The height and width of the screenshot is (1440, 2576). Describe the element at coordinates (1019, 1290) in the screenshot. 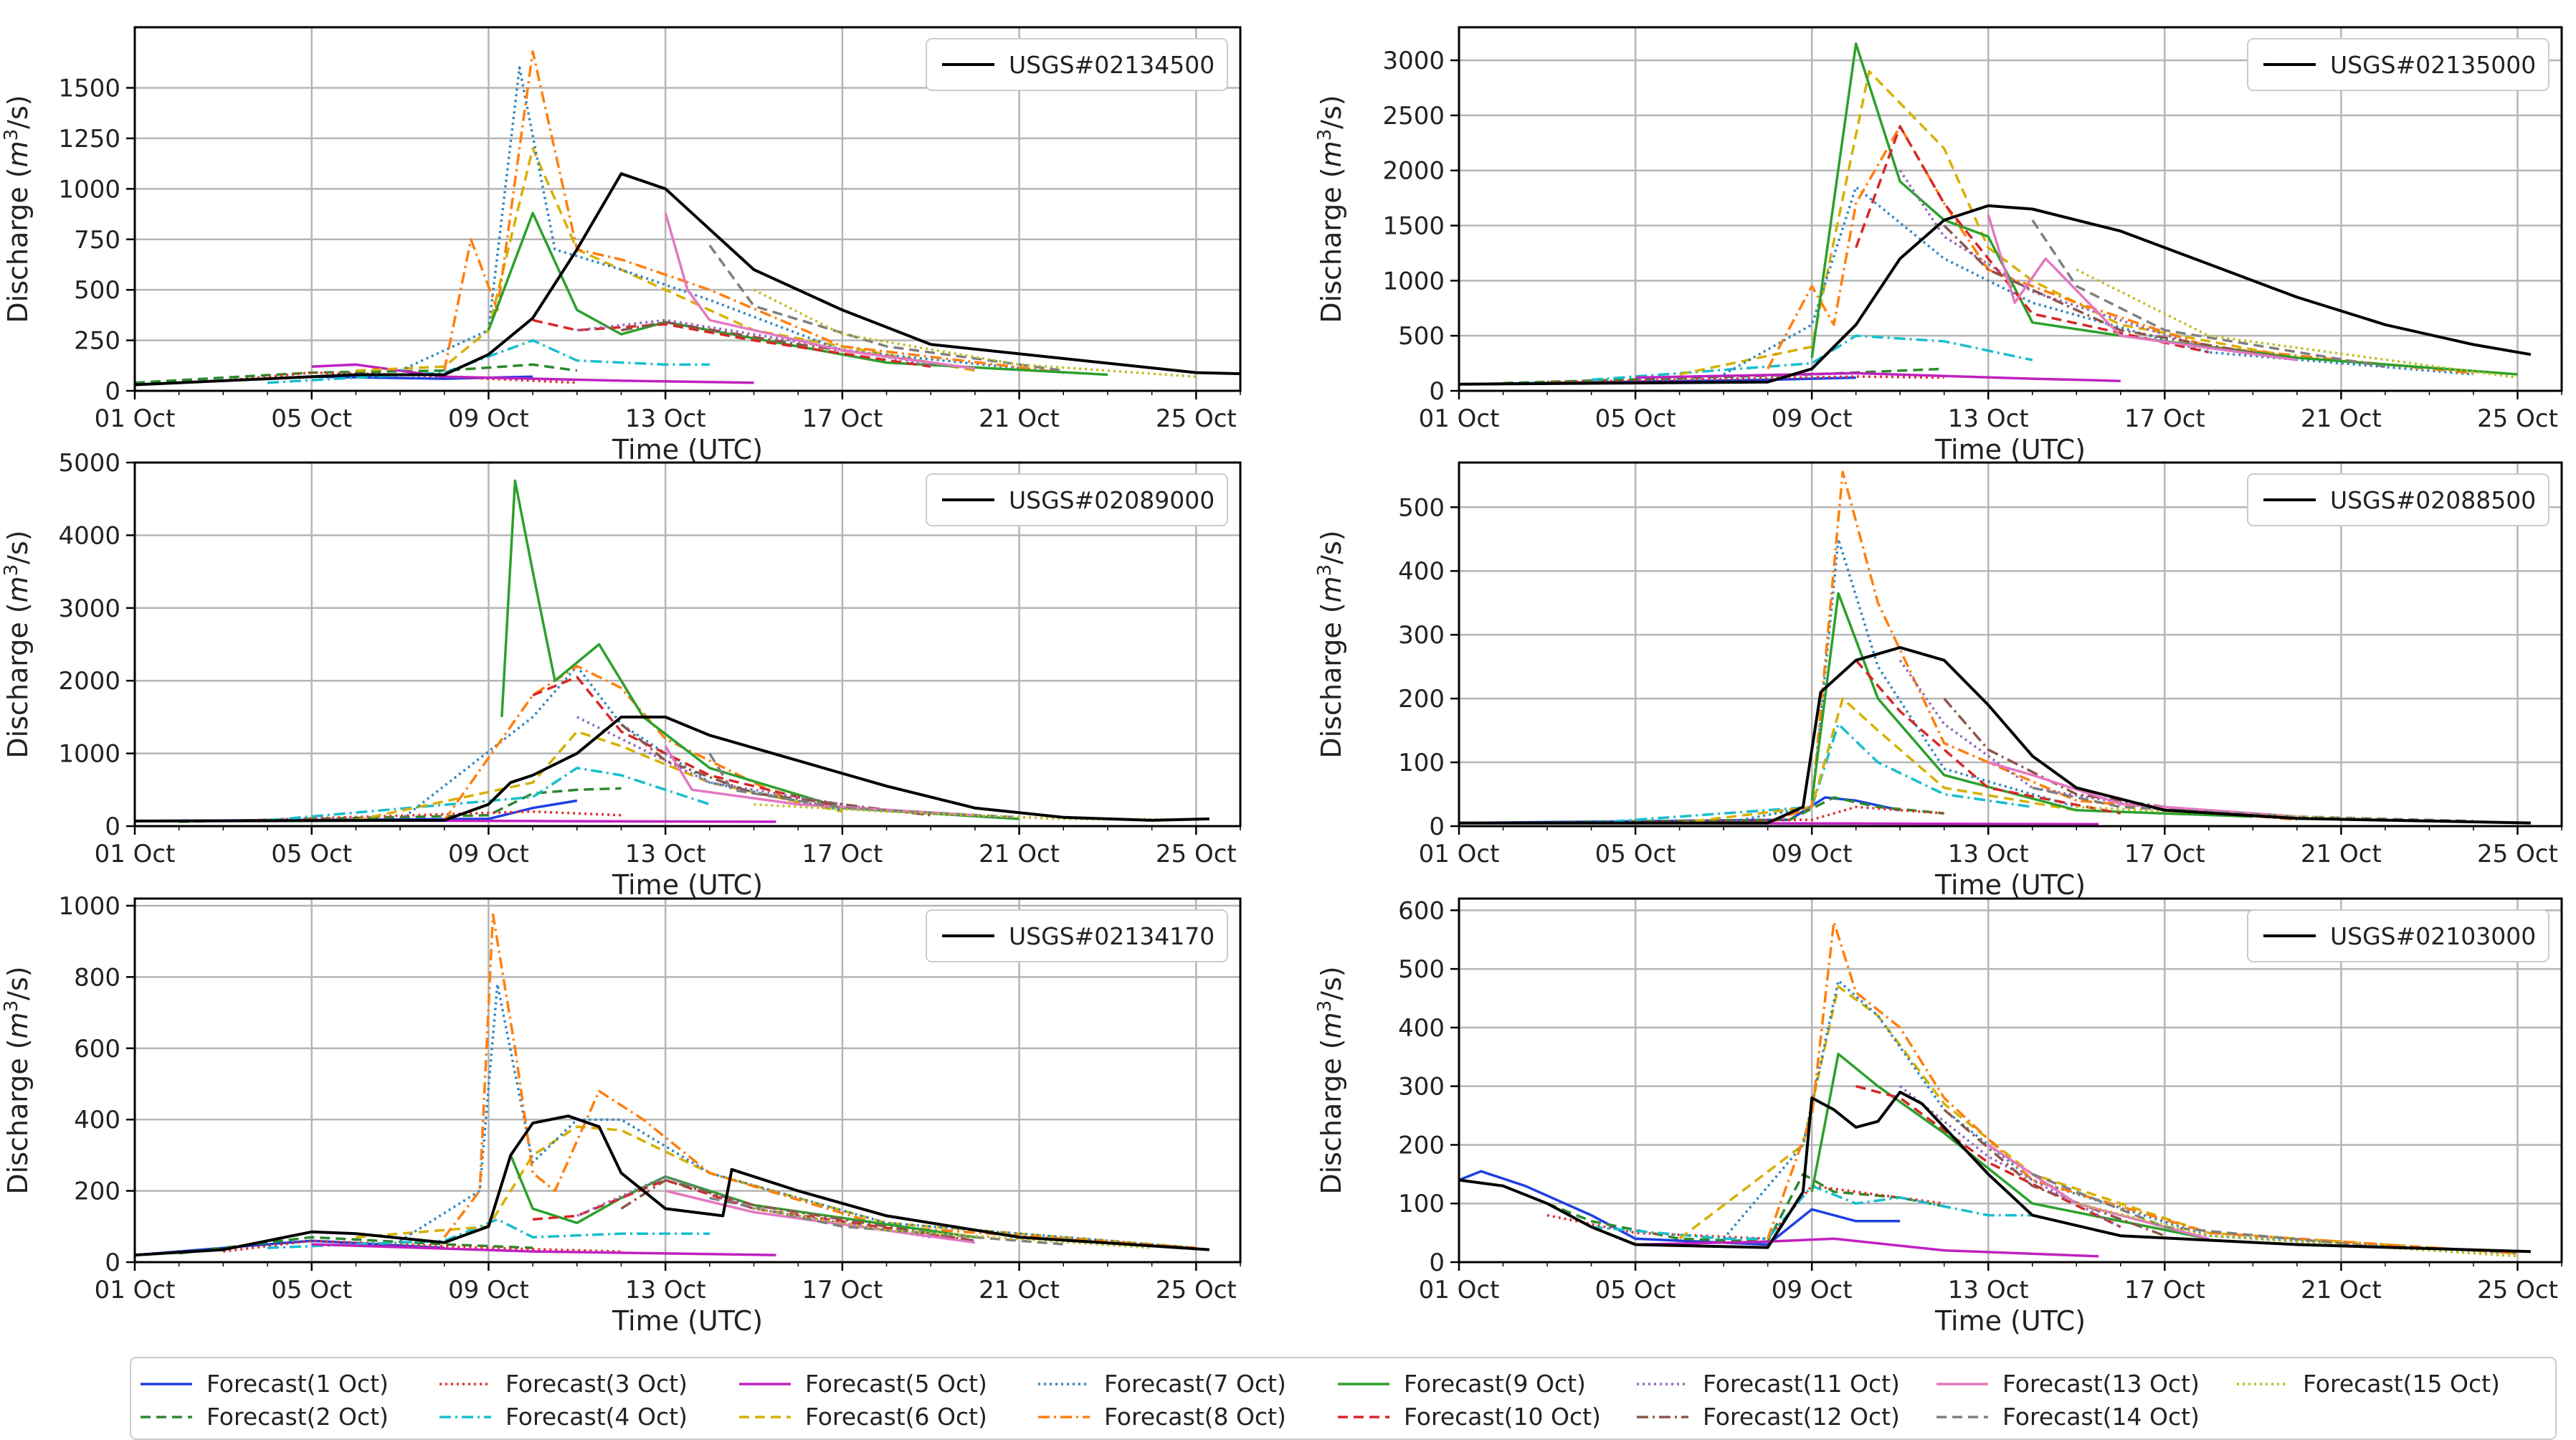

I see `x-tick-label: 21 Oct` at that location.